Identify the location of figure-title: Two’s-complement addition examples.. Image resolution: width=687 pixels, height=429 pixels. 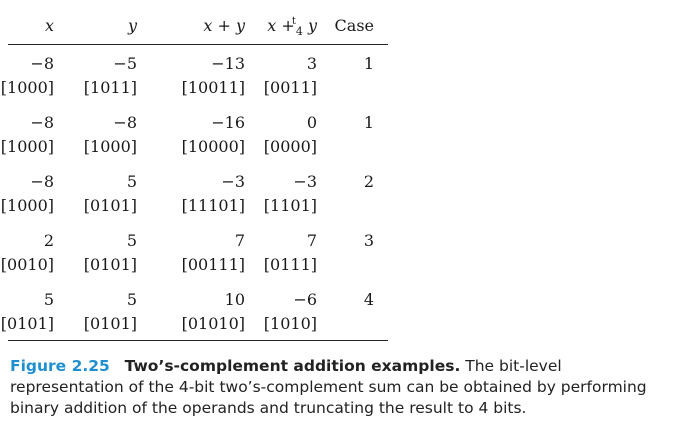
(292, 366).